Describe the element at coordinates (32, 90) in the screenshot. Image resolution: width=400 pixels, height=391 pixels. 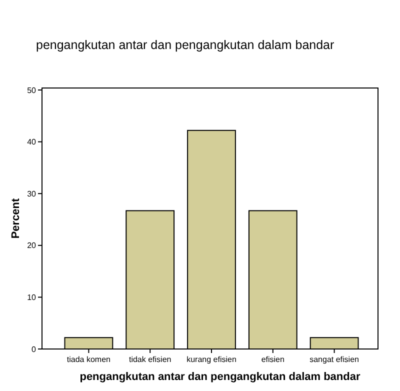
I see `y-tick-label: 50` at that location.